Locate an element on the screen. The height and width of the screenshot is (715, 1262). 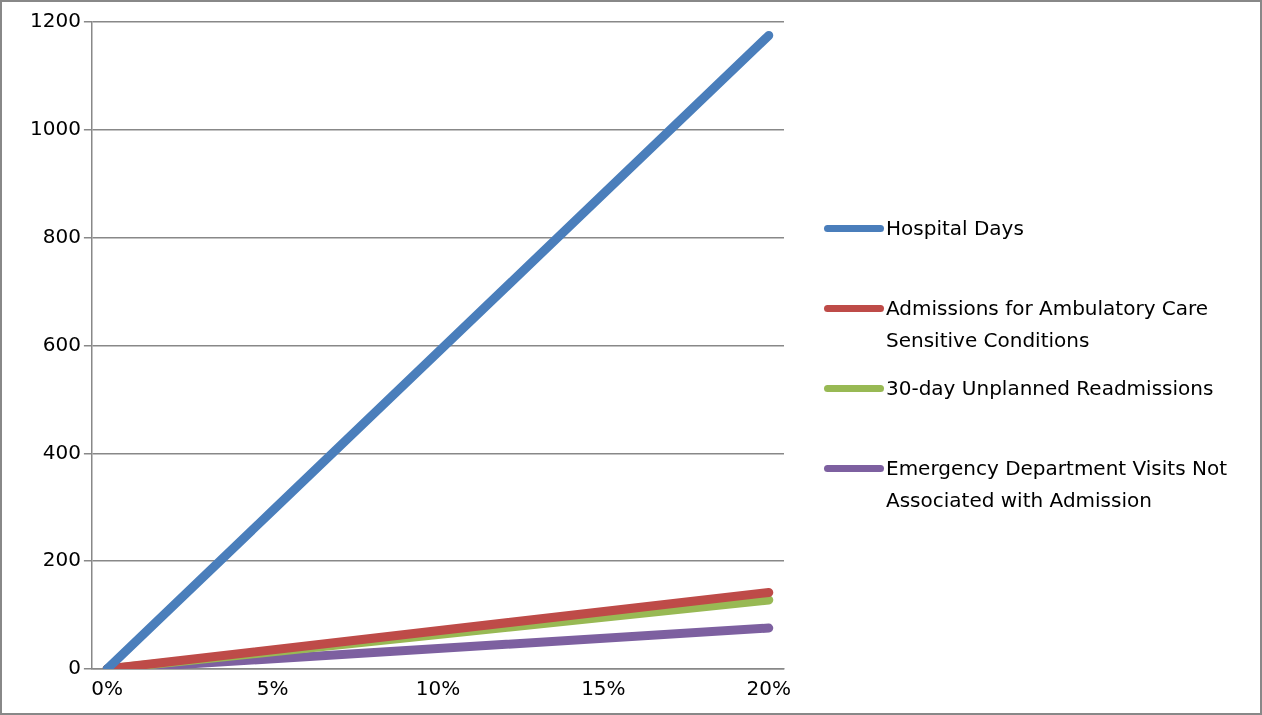
legend-label: Hospital Days is located at coordinates (955, 228).